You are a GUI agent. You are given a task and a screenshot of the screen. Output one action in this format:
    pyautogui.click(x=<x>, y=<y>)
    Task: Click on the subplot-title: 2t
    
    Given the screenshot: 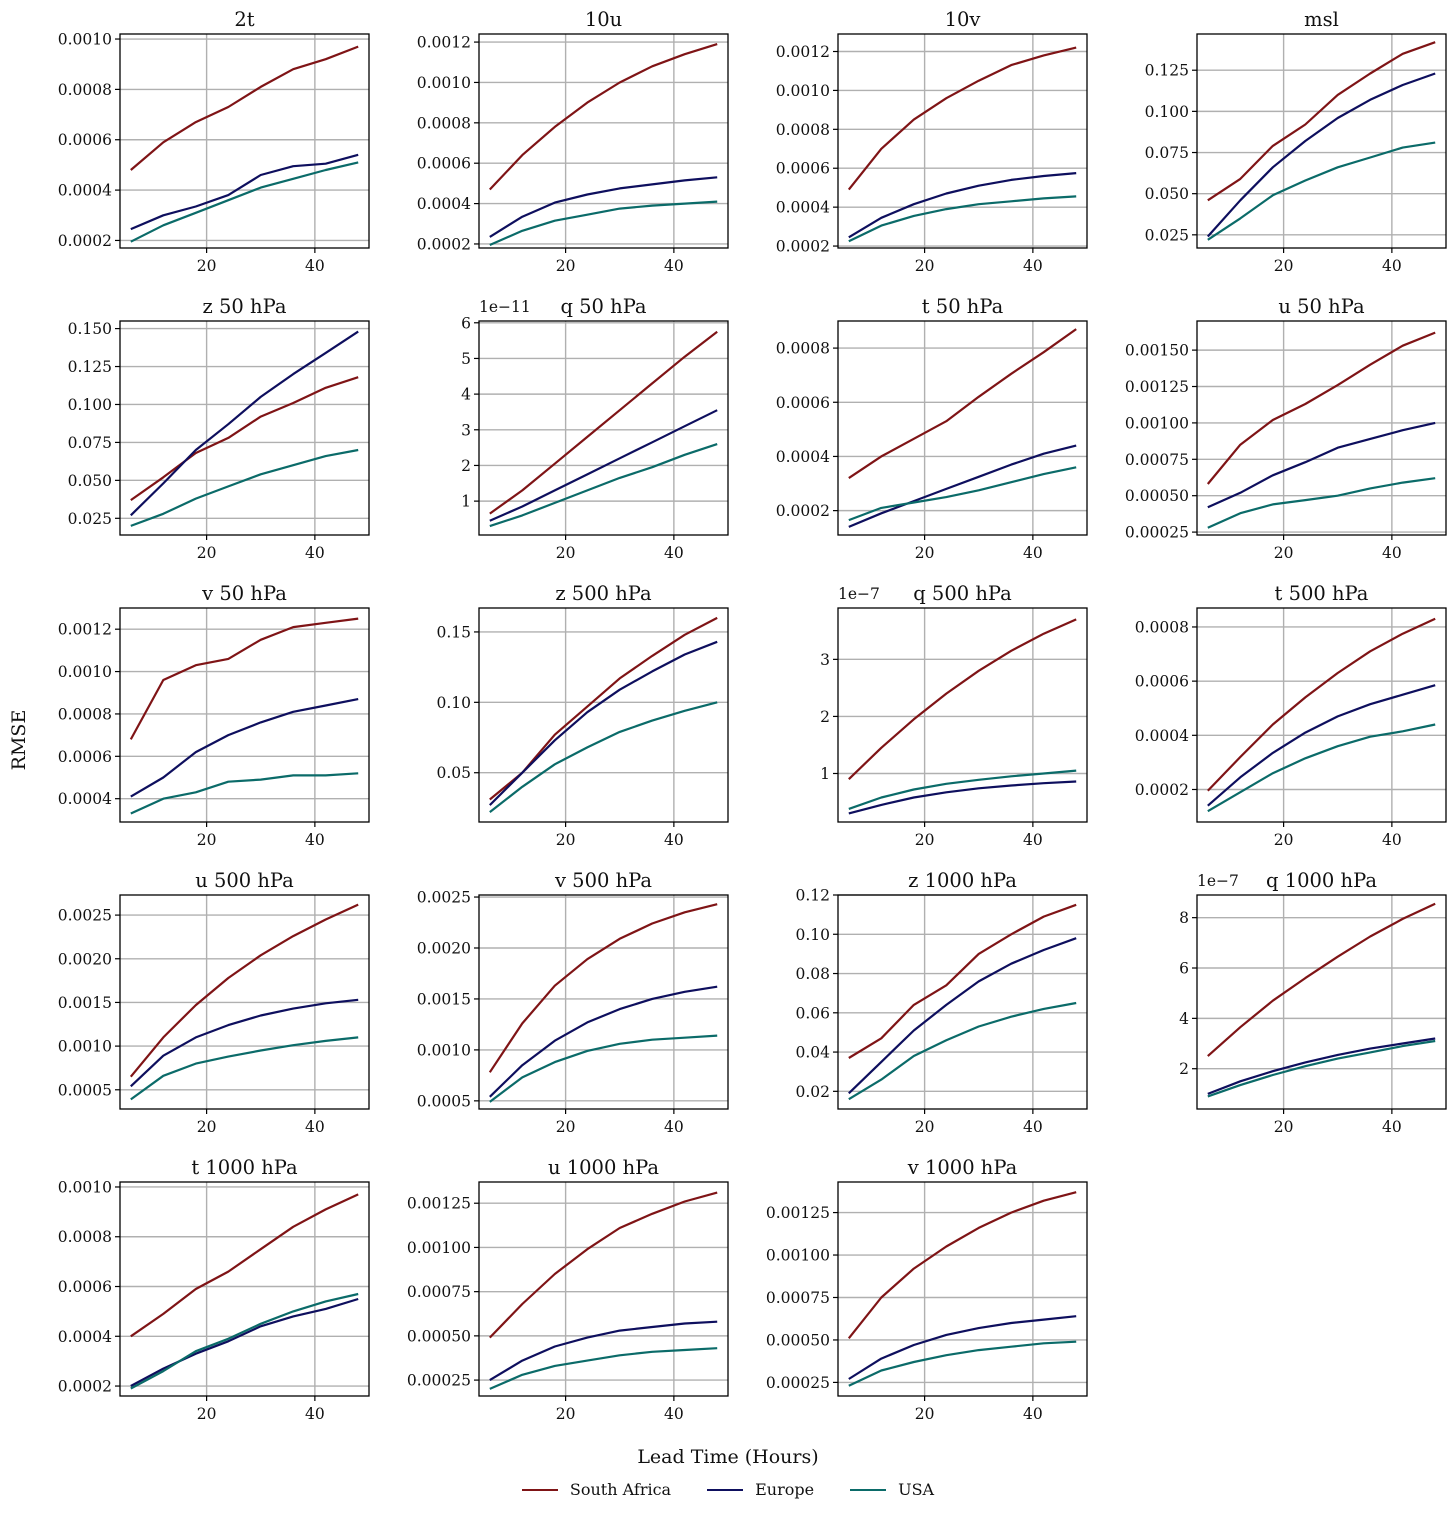 What is the action you would take?
    pyautogui.click(x=244, y=19)
    